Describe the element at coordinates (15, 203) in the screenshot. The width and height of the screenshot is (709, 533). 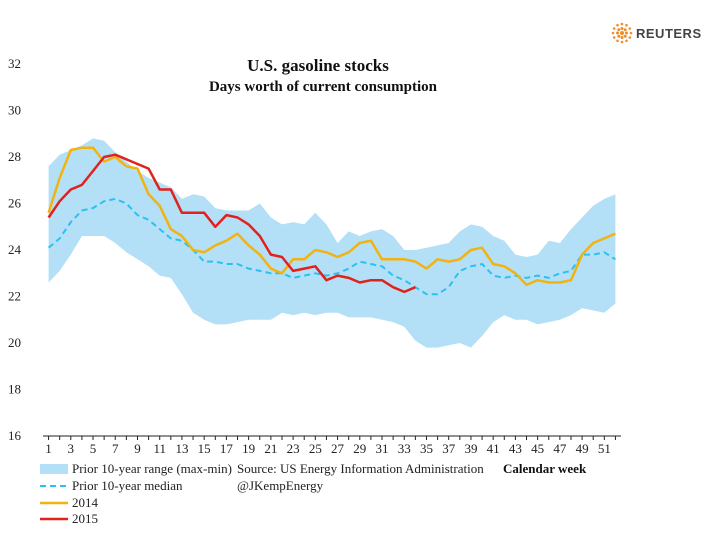
I see `y-tick-label: 26` at that location.